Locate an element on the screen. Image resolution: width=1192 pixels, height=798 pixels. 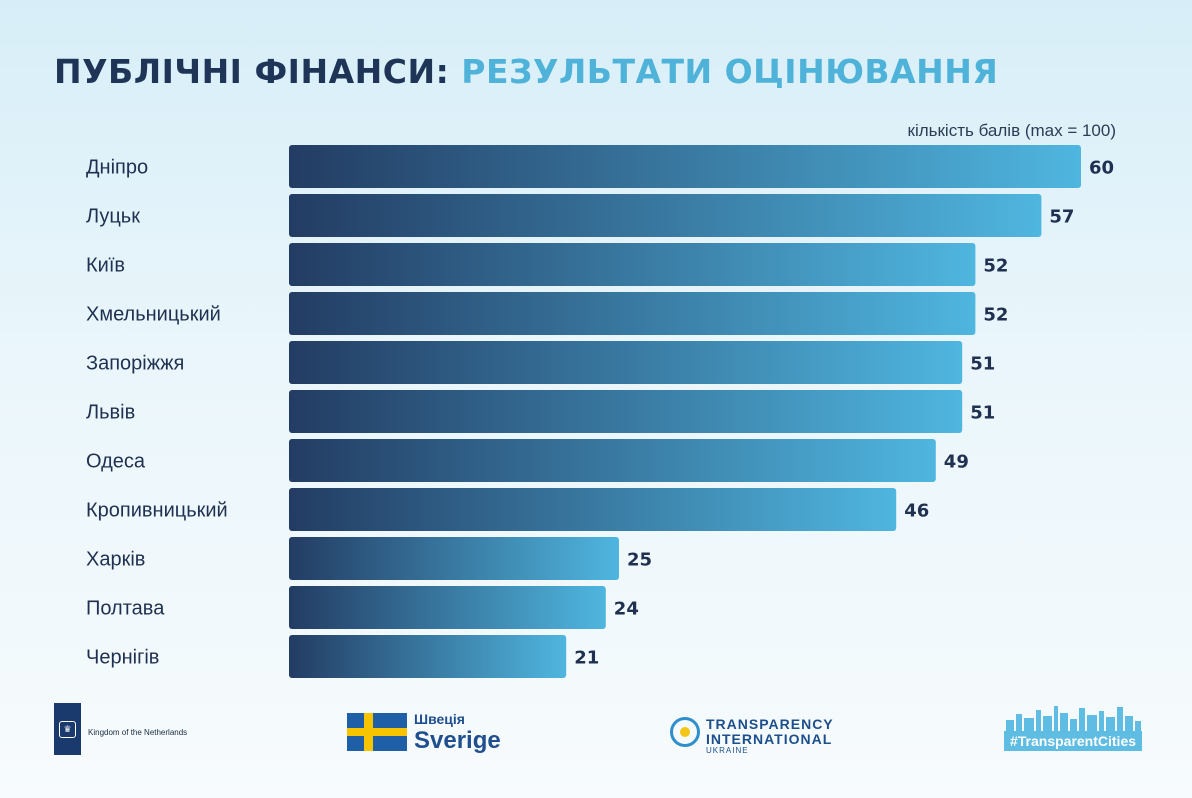
category-label: Хмельницький is located at coordinates (153, 315).